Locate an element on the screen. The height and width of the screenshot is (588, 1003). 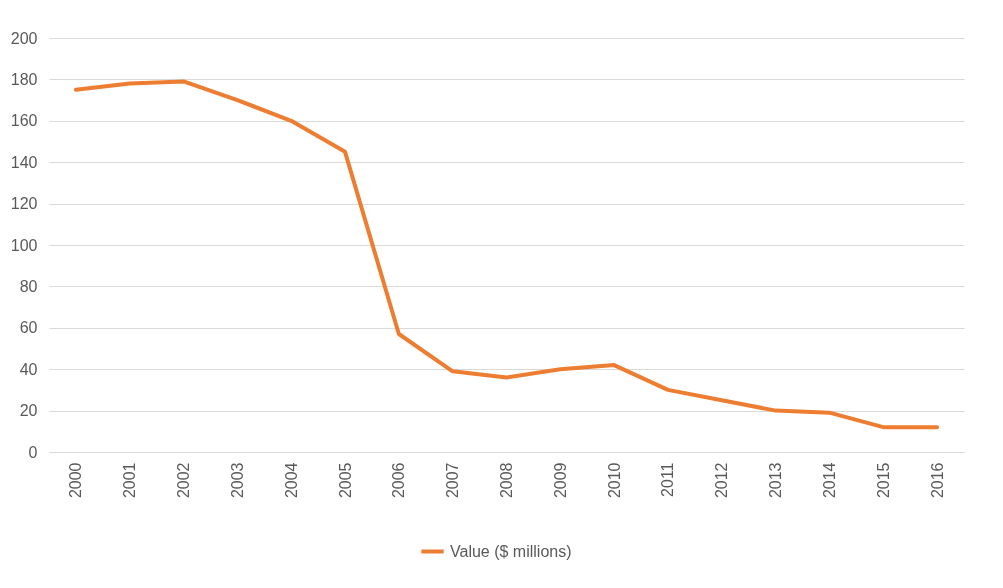
x-tick-label: 2007 is located at coordinates (453, 480).